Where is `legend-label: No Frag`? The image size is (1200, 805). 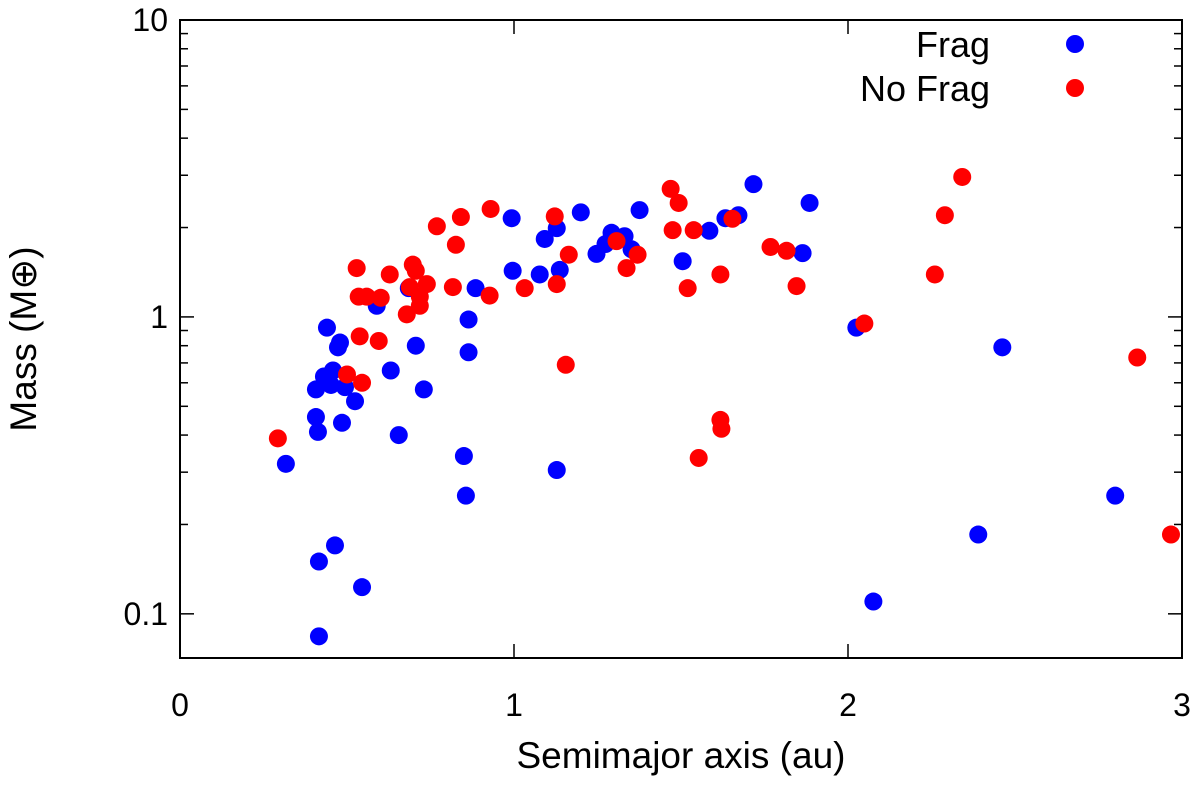
legend-label: No Frag is located at coordinates (925, 88).